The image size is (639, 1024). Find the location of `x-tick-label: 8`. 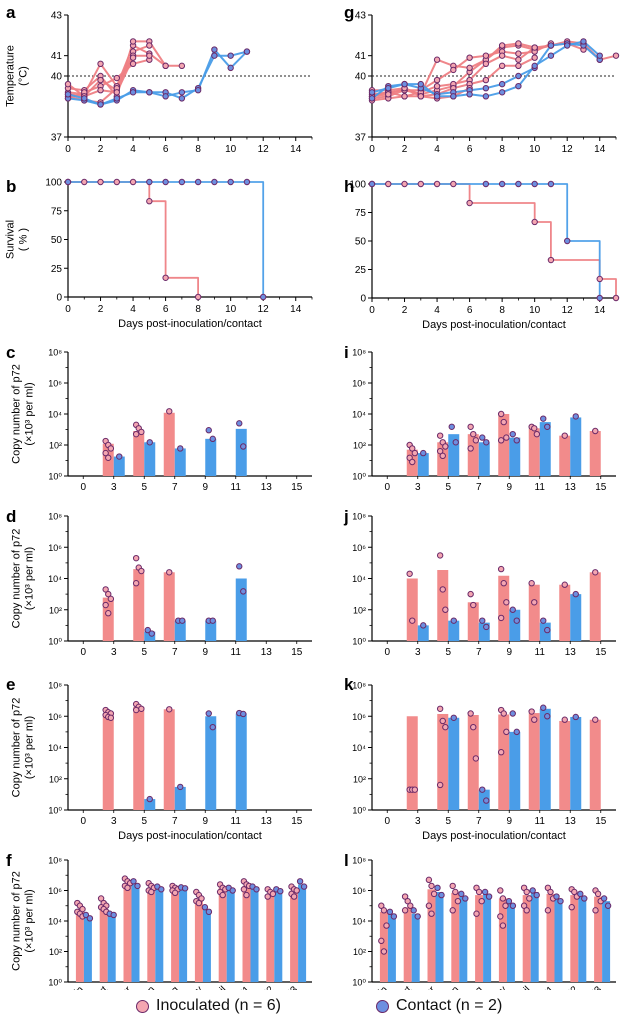

x-tick-label: 8 is located at coordinates (198, 149).